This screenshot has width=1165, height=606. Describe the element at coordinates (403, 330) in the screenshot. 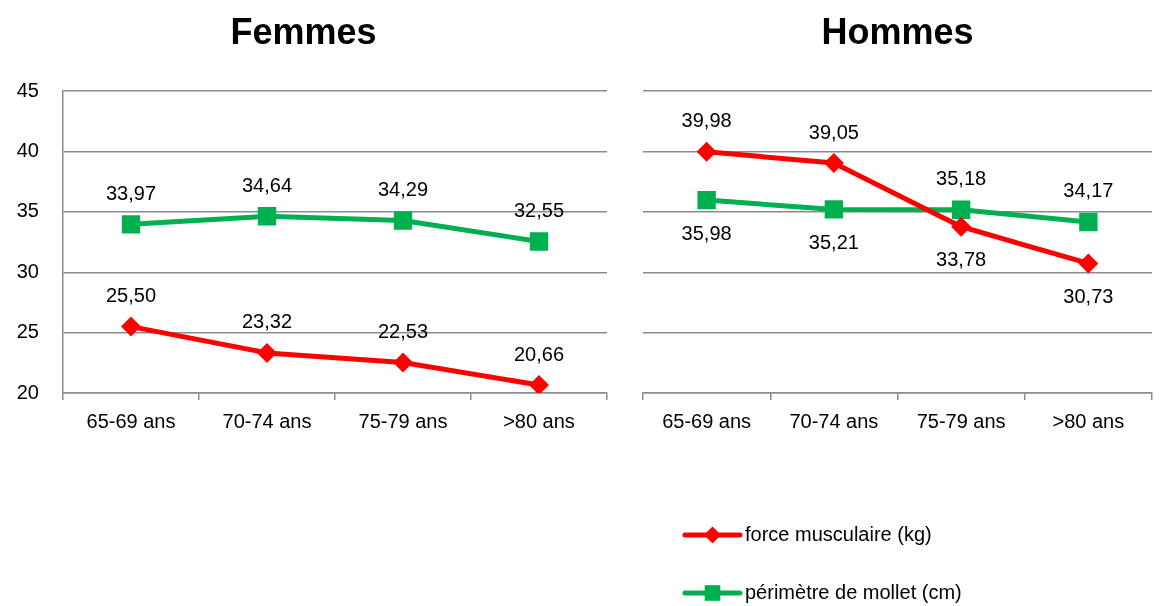

I see `data-label: 22,53` at that location.